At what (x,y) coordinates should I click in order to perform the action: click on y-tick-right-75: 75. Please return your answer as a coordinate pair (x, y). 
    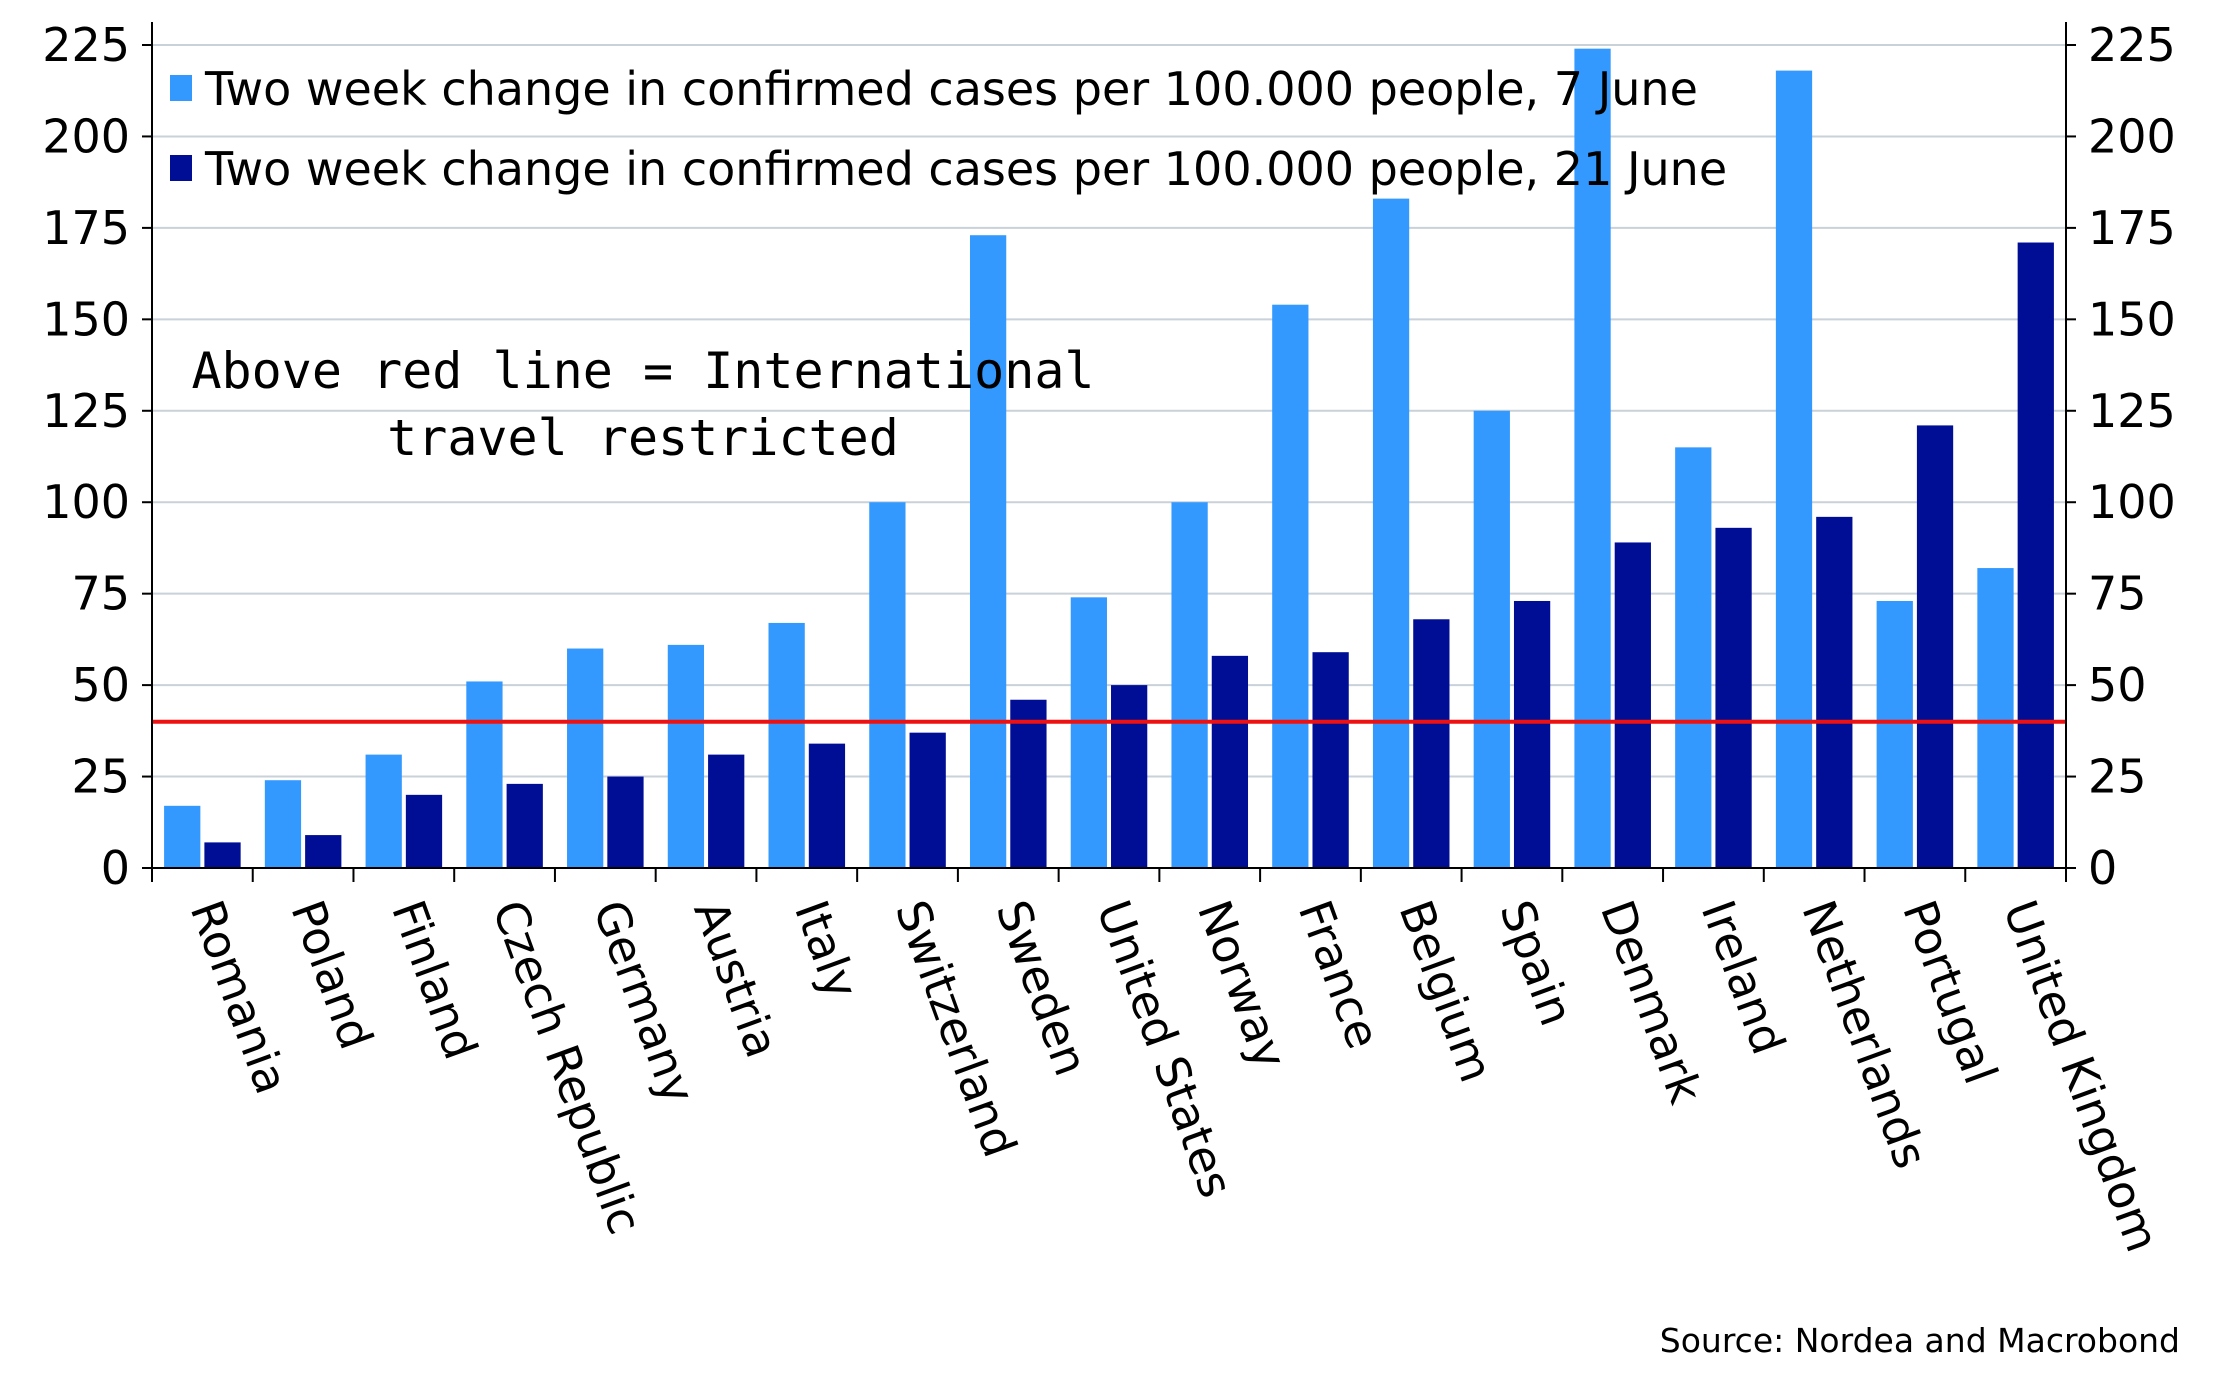
    Looking at the image, I should click on (2117, 594).